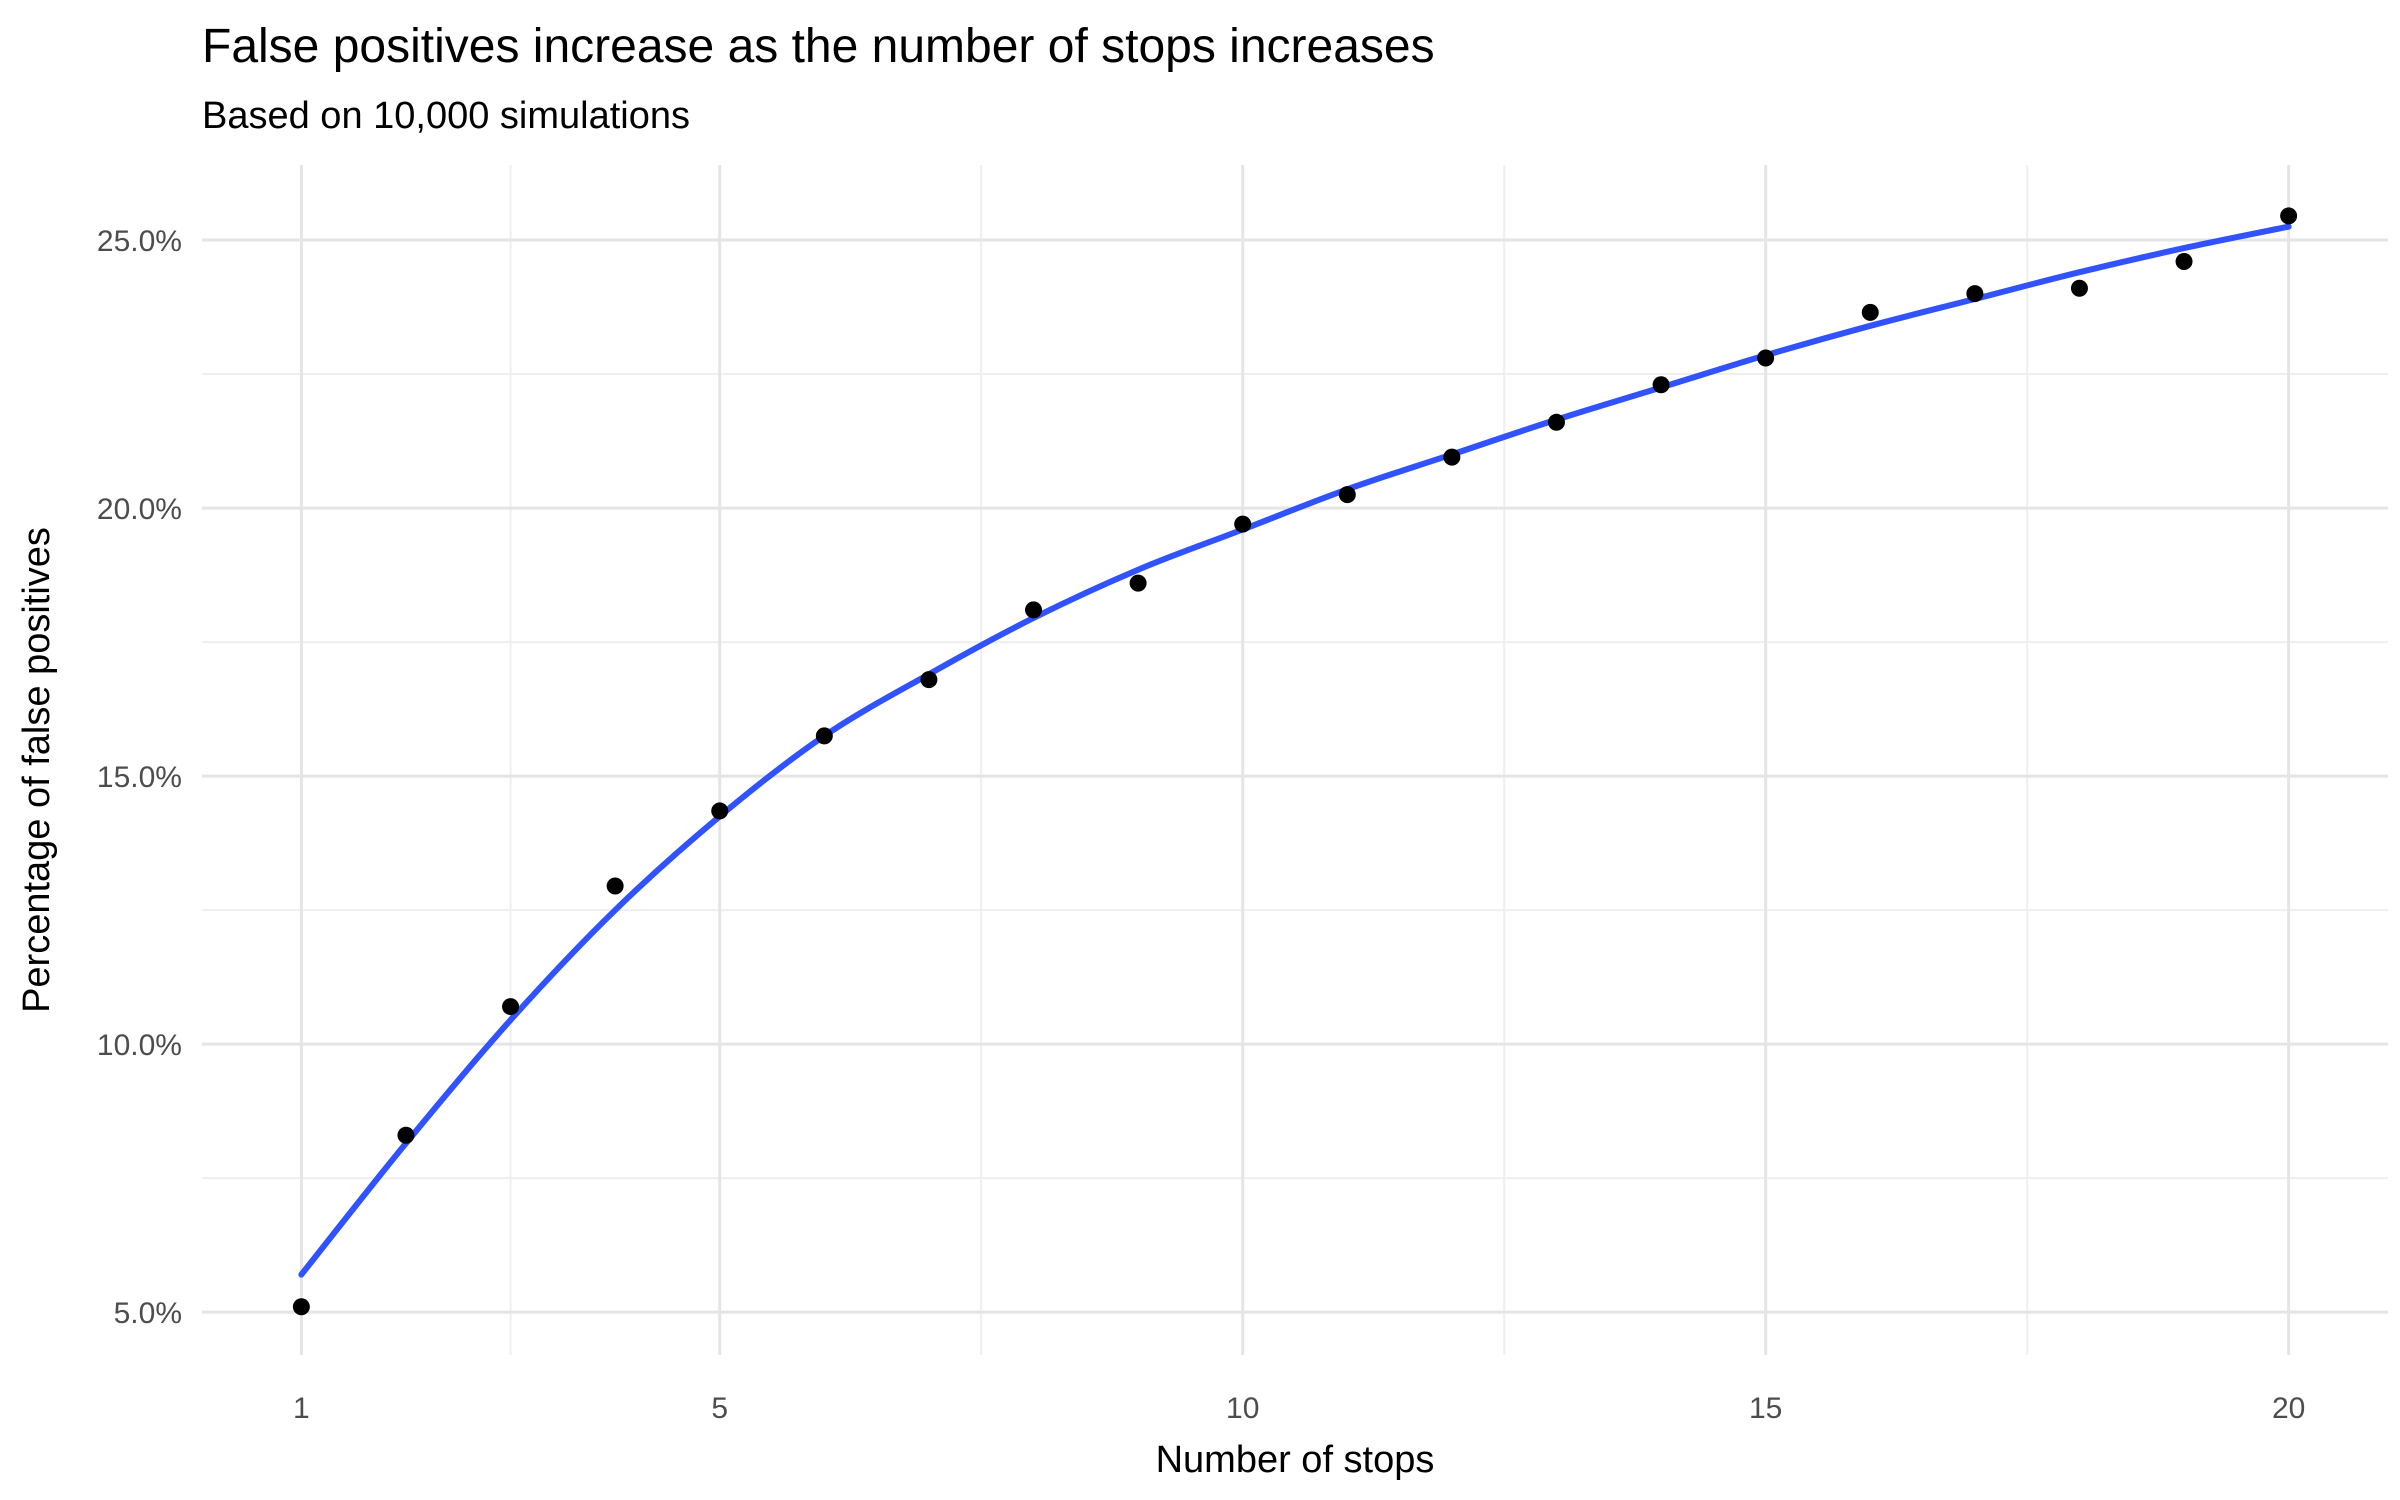 This screenshot has height=1500, width=2400. I want to click on x-tick-label: 15, so click(1765, 1408).